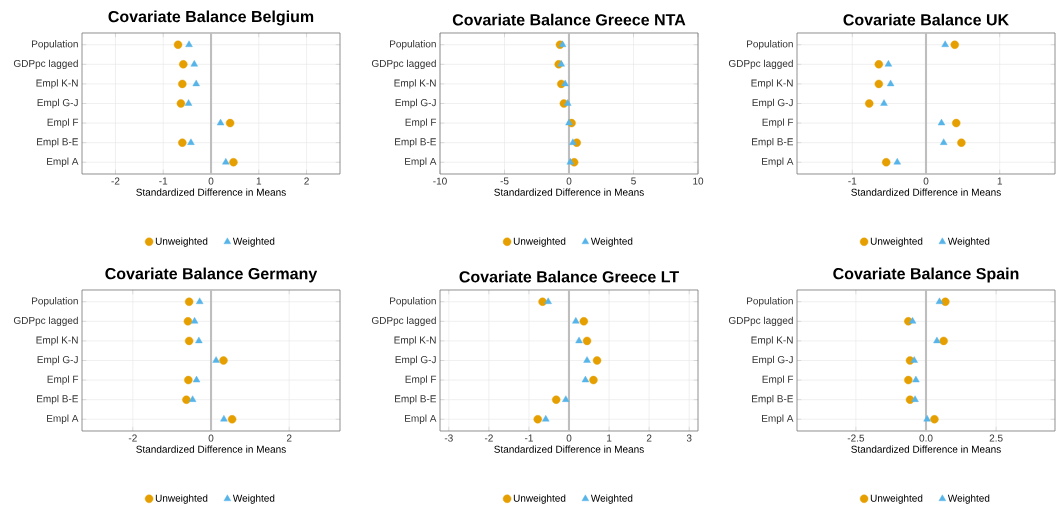 The width and height of the screenshot is (1059, 507). I want to click on chart-title: Covariate Balance UK, so click(926, 19).